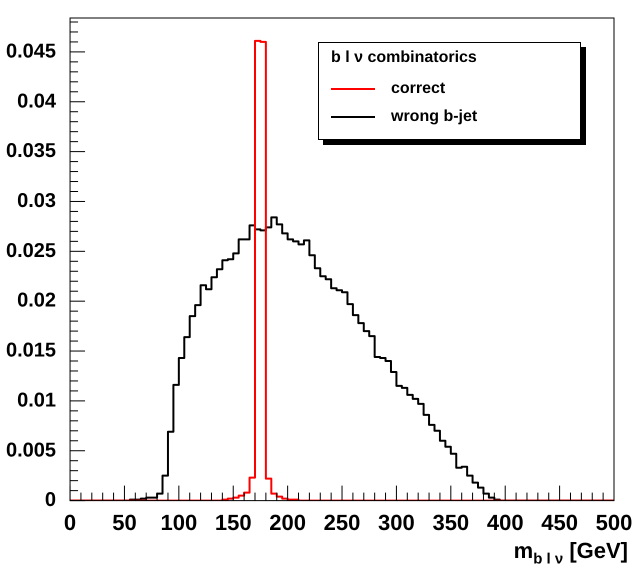 The image size is (636, 569). Describe the element at coordinates (418, 89) in the screenshot. I see `legend-label: correct` at that location.